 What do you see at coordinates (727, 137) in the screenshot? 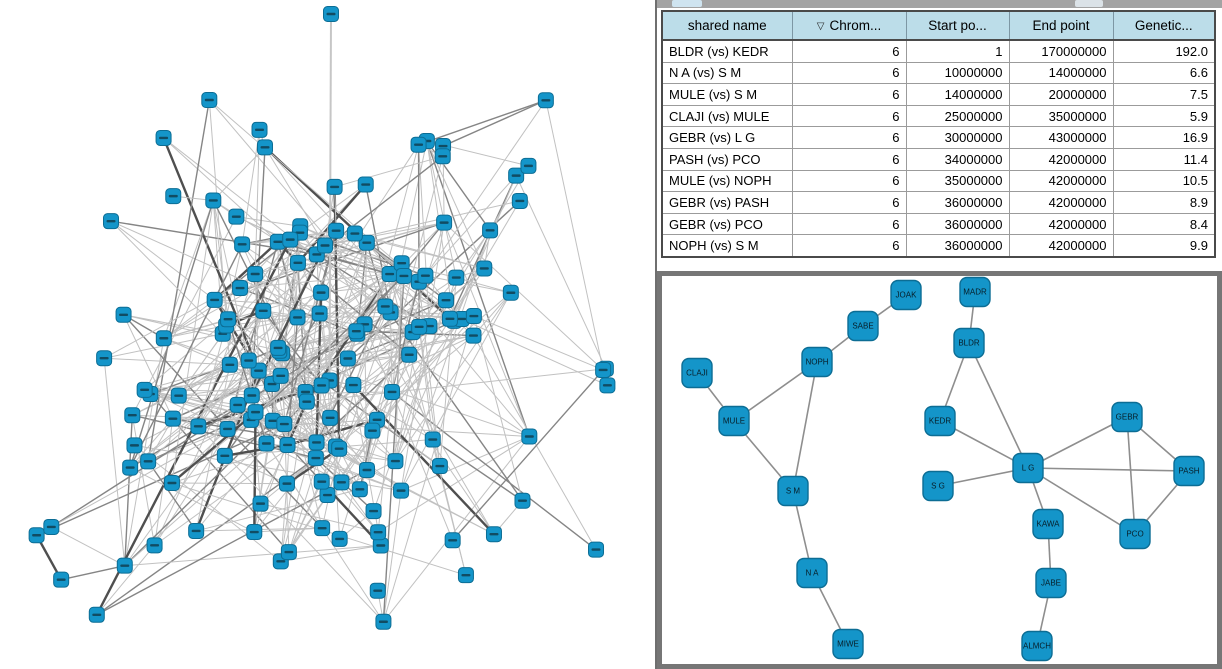
I see `table-cell: GEBR (vs) L G` at bounding box center [727, 137].